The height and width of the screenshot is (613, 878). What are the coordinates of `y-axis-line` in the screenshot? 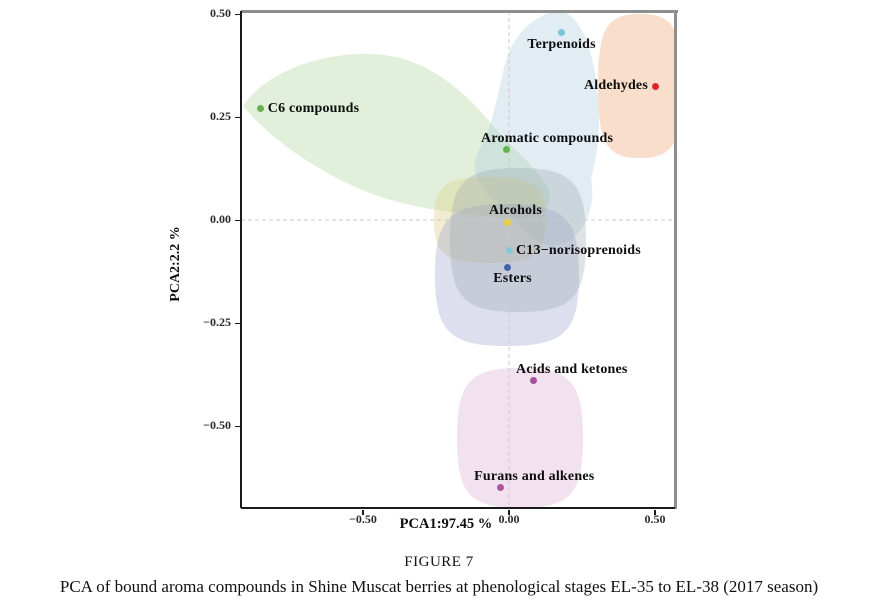 It's located at (241, 259).